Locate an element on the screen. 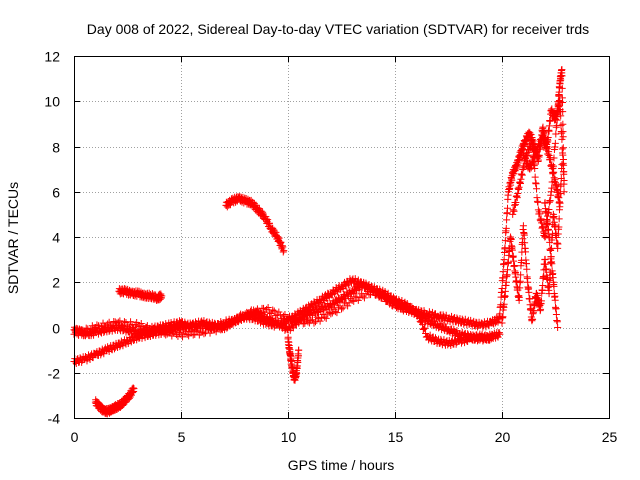 The width and height of the screenshot is (640, 480). y-tick-label: 10 is located at coordinates (52, 102).